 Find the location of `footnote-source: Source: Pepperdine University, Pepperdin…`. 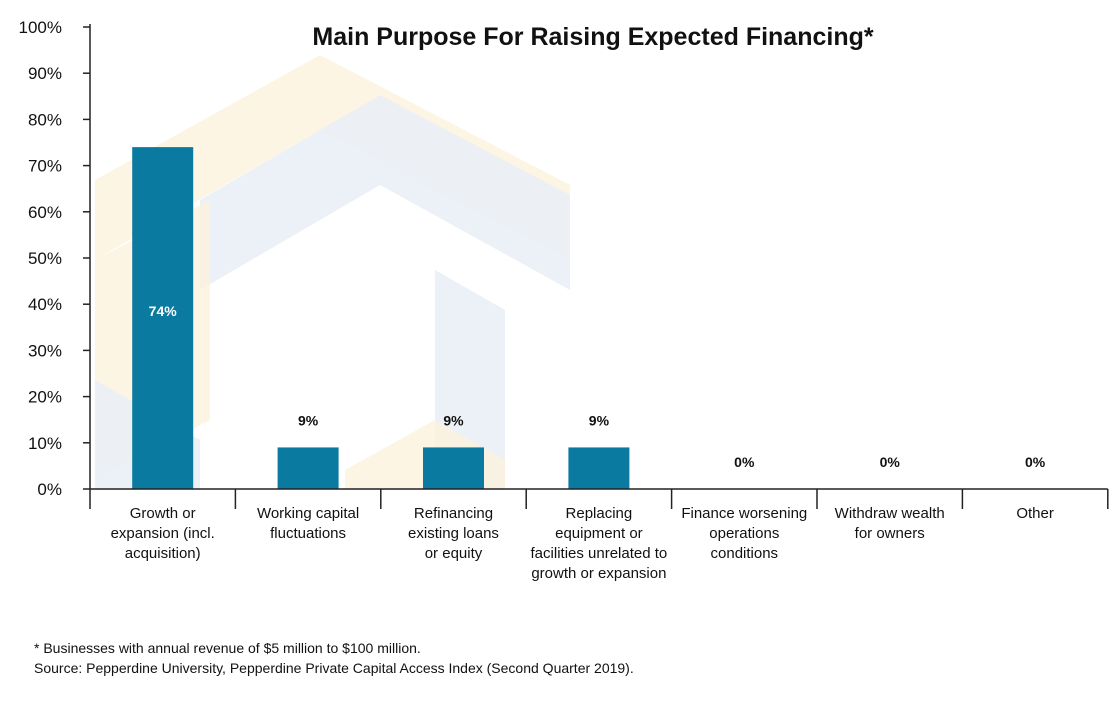

footnote-source: Source: Pepperdine University, Pepperdin… is located at coordinates (334, 668).